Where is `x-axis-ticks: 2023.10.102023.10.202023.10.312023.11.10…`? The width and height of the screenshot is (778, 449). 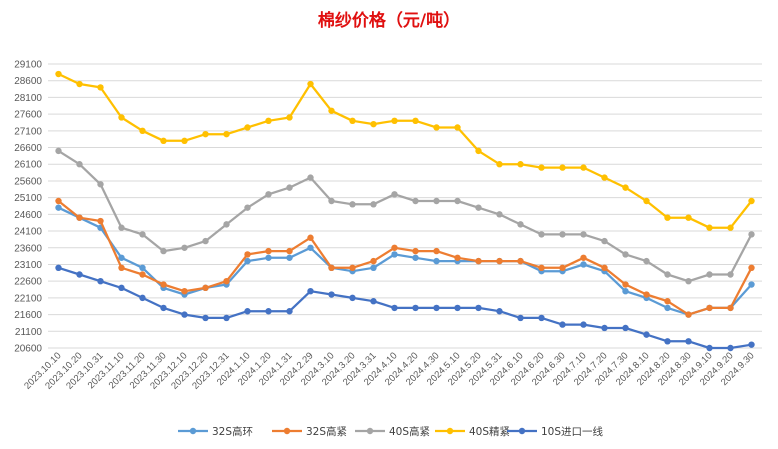
x-axis-ticks: 2023.10.102023.10.202023.10.312023.11.10… is located at coordinates (389, 370).